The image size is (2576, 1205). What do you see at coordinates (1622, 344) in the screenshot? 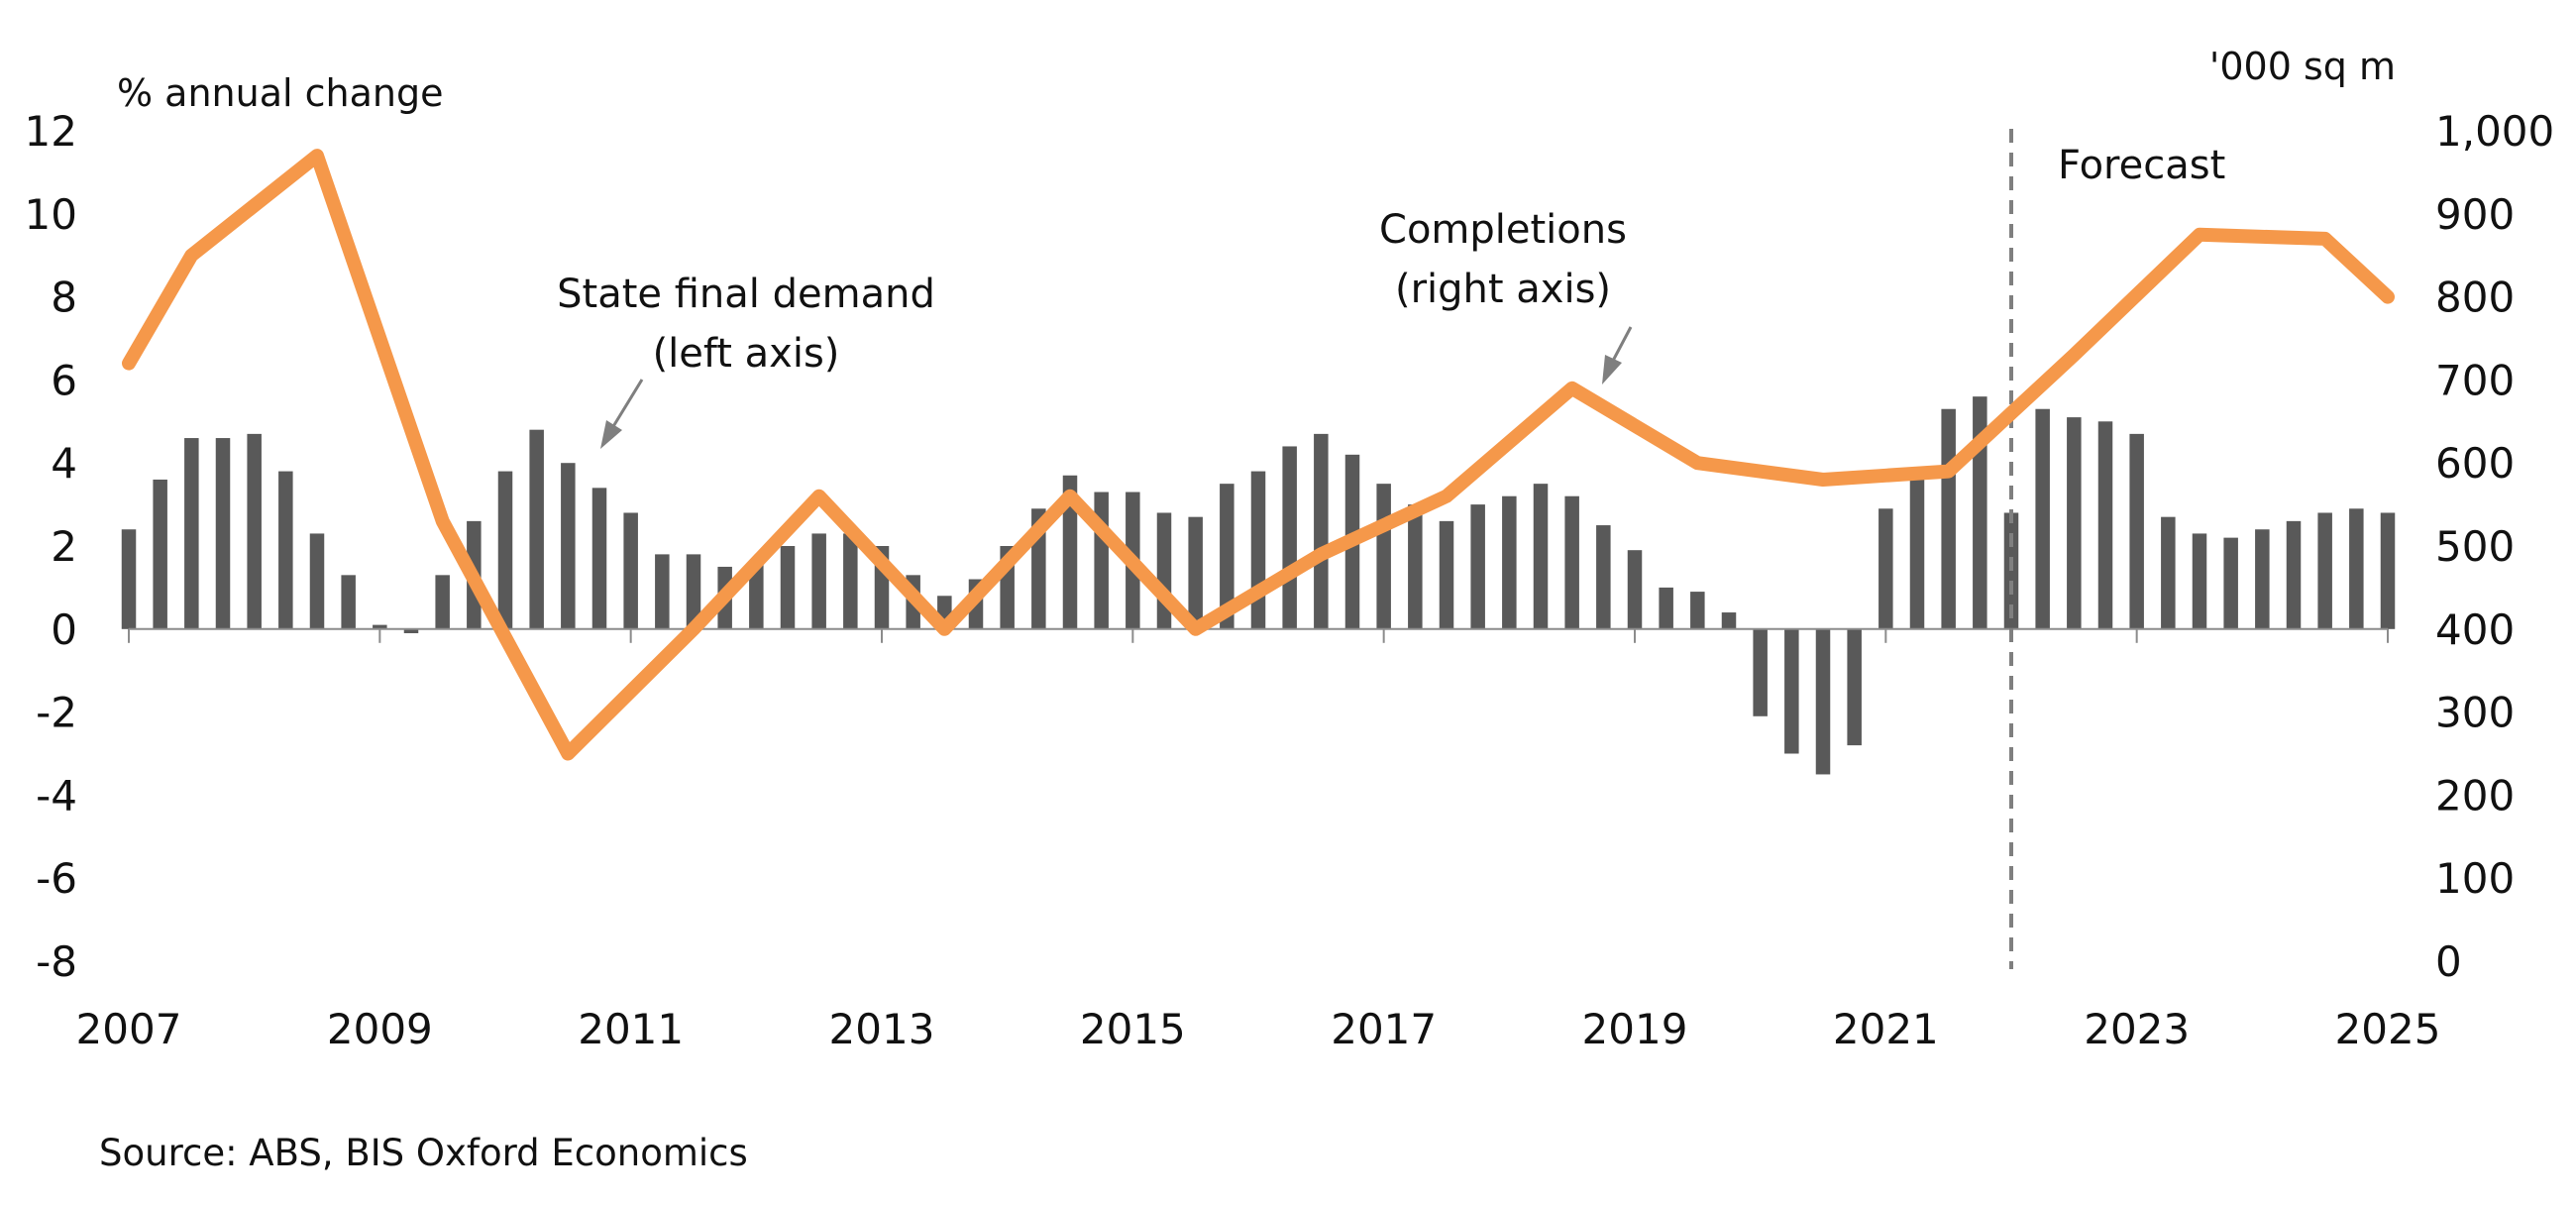
I see `annotation-comp-arrow` at bounding box center [1622, 344].